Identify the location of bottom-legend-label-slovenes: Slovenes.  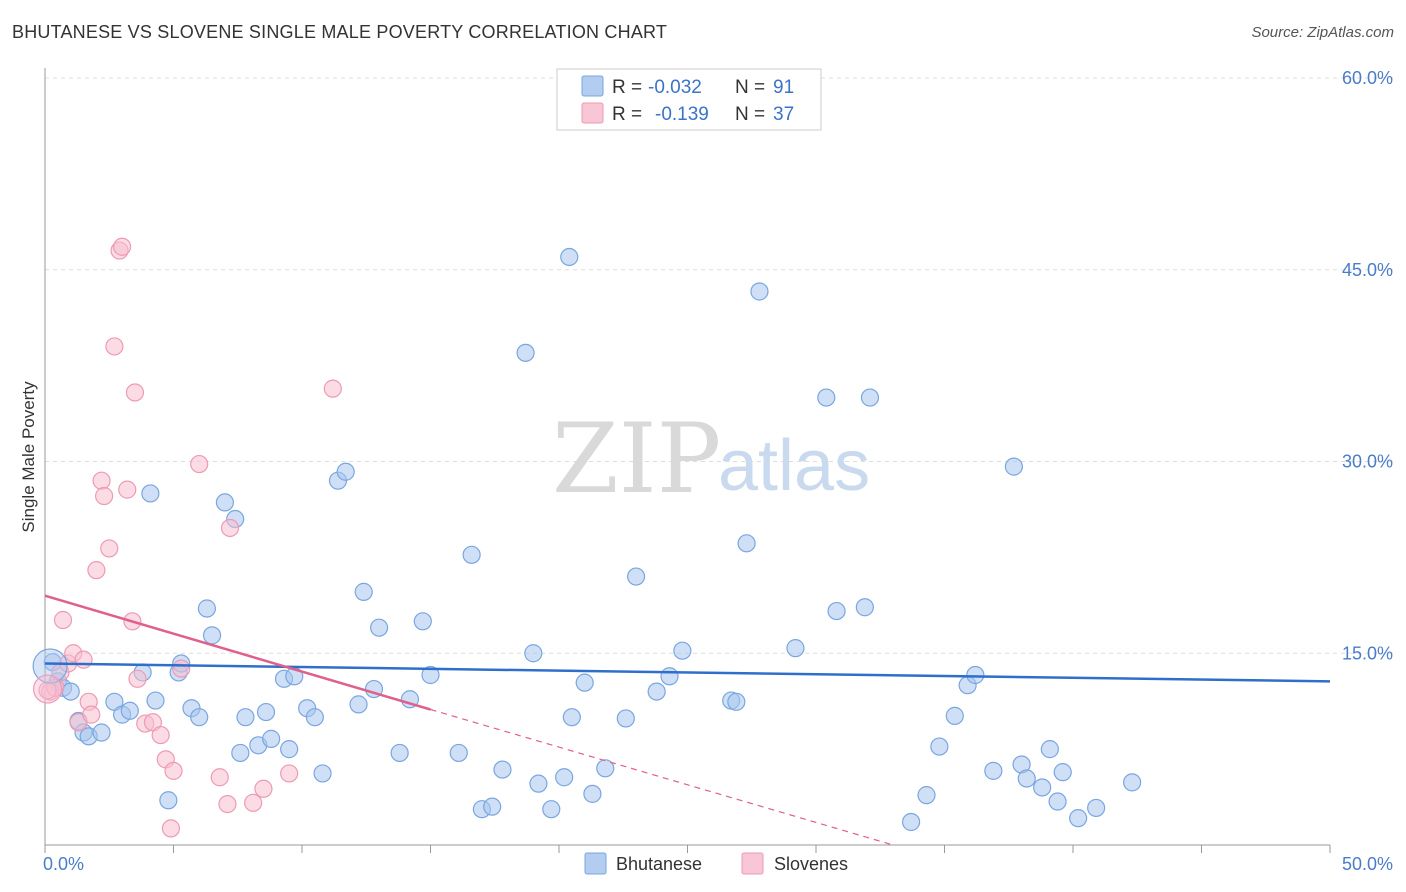
(811, 864).